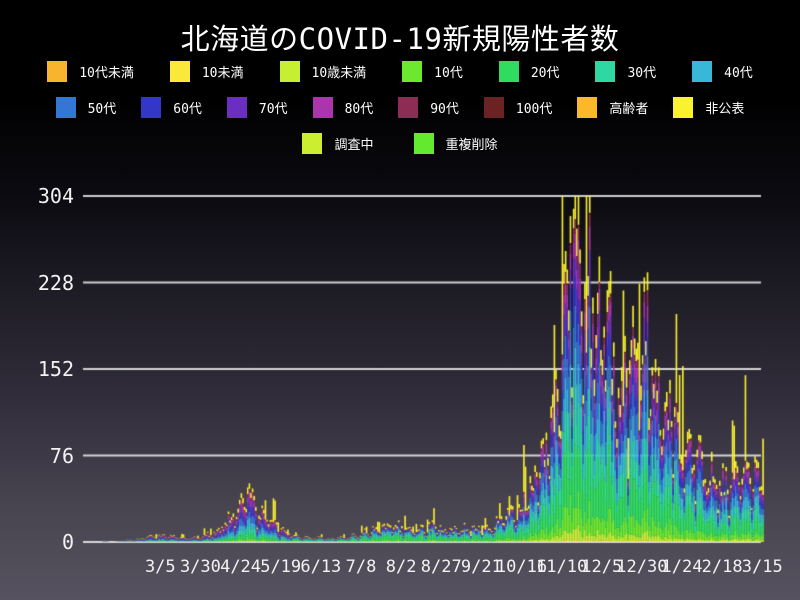  What do you see at coordinates (222, 73) in the screenshot?
I see `legend-label: 10未満` at bounding box center [222, 73].